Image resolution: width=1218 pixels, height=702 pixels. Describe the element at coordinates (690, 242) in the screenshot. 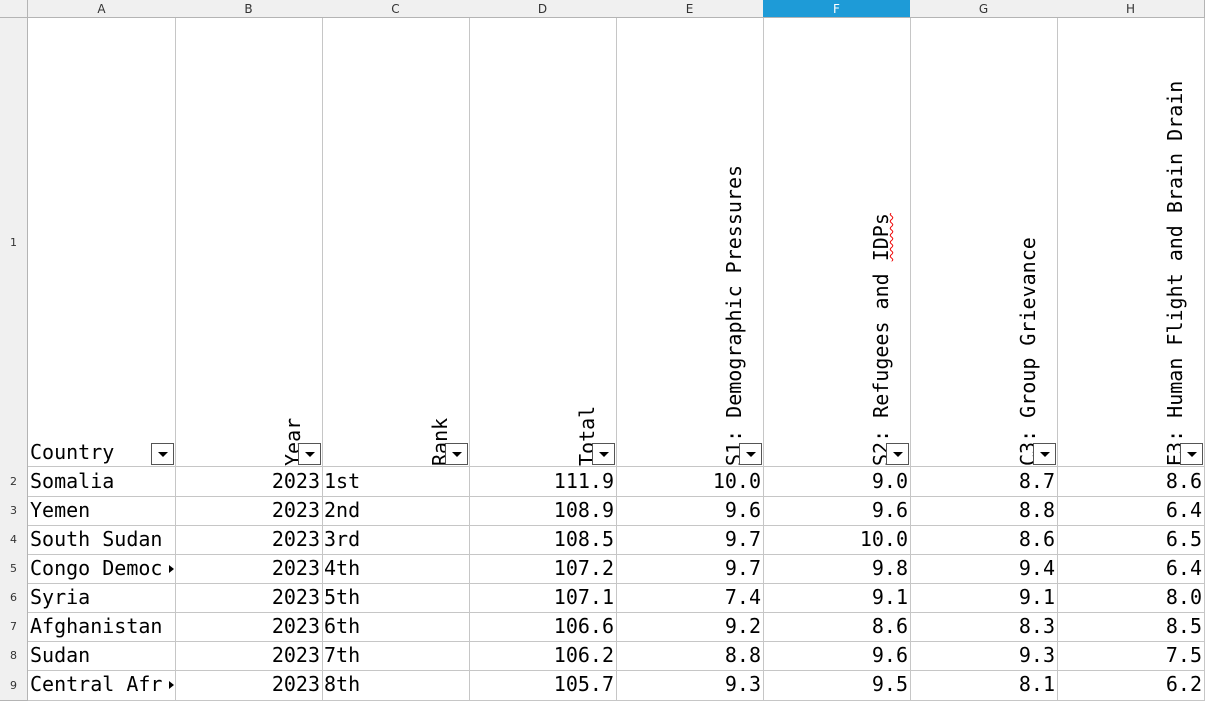

I see `header-cell-s1: S1: Demographic Pressures` at that location.